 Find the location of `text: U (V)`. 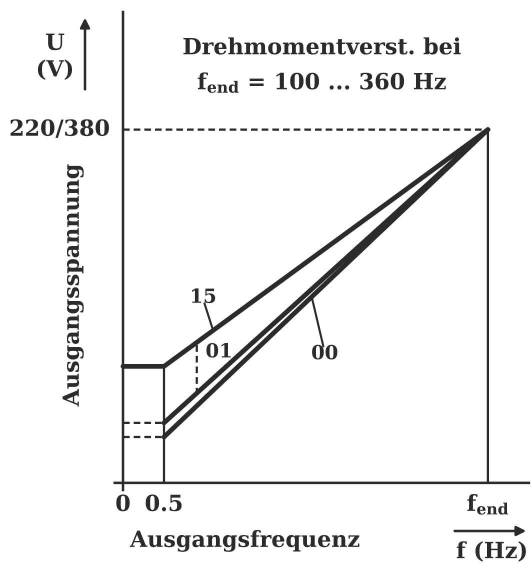

text: U (V) is located at coordinates (55, 57).